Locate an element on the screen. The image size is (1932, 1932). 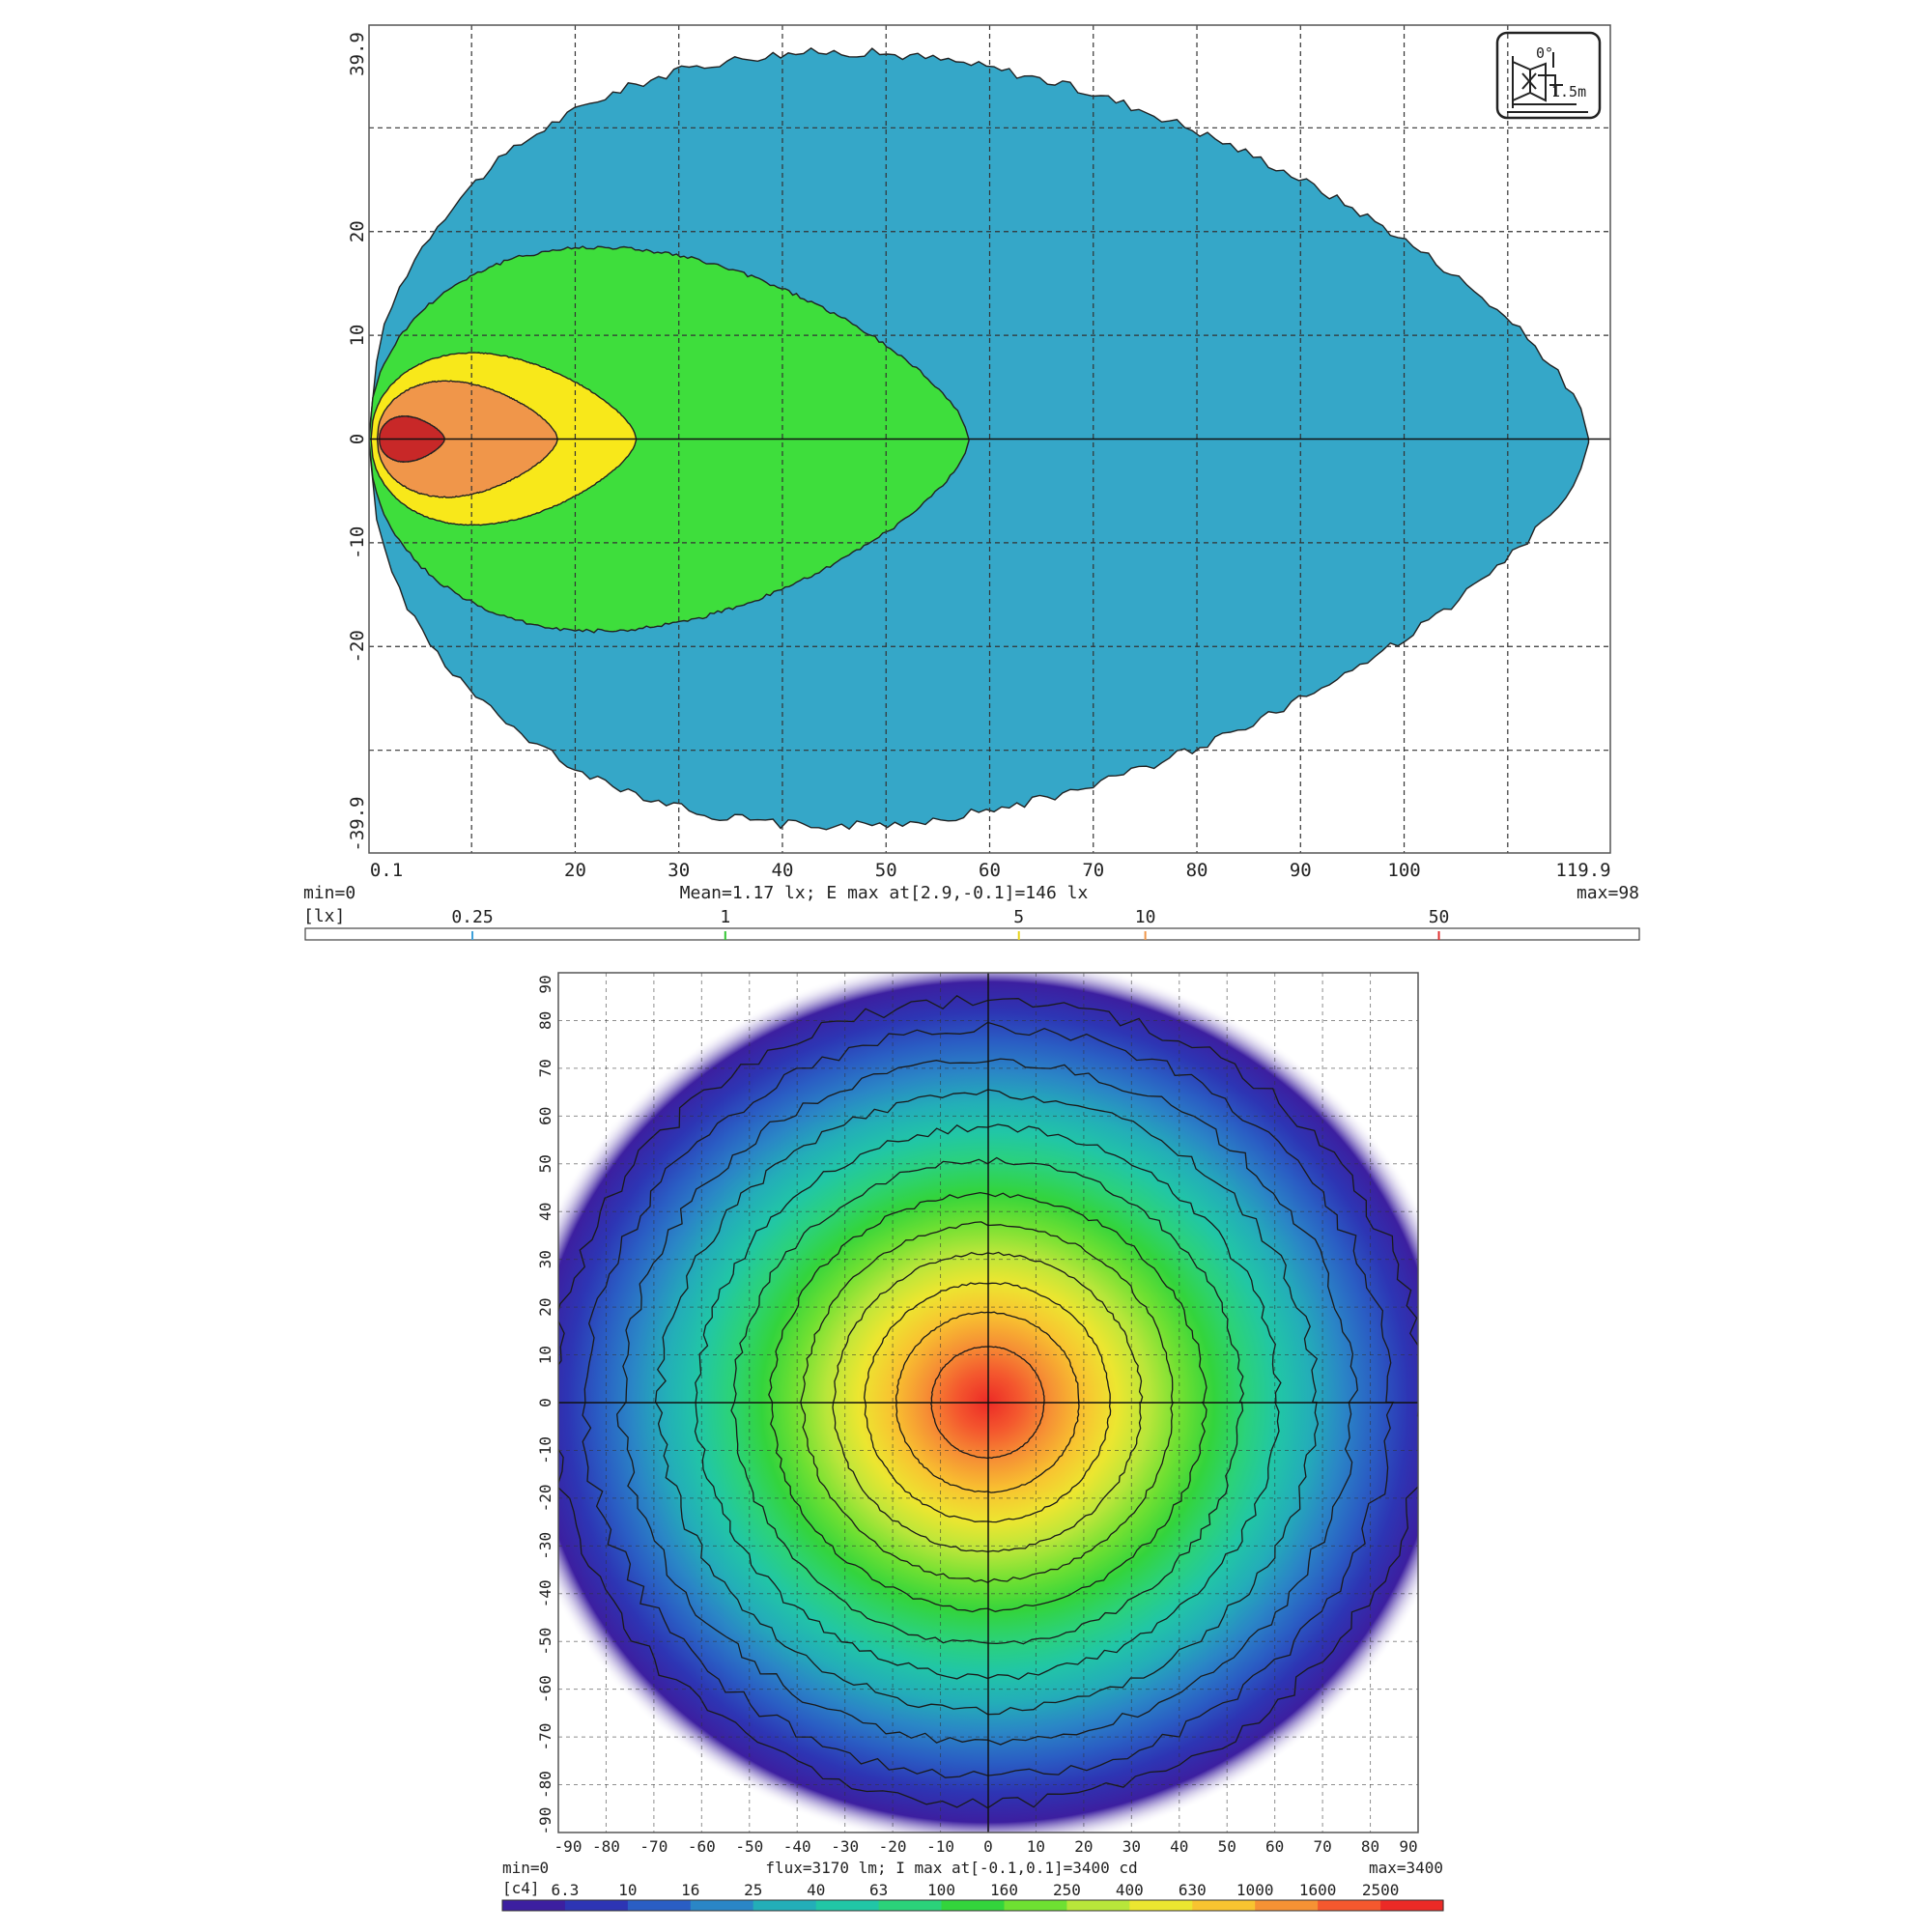
isolux-x-tick-label: 30 is located at coordinates (679, 870).